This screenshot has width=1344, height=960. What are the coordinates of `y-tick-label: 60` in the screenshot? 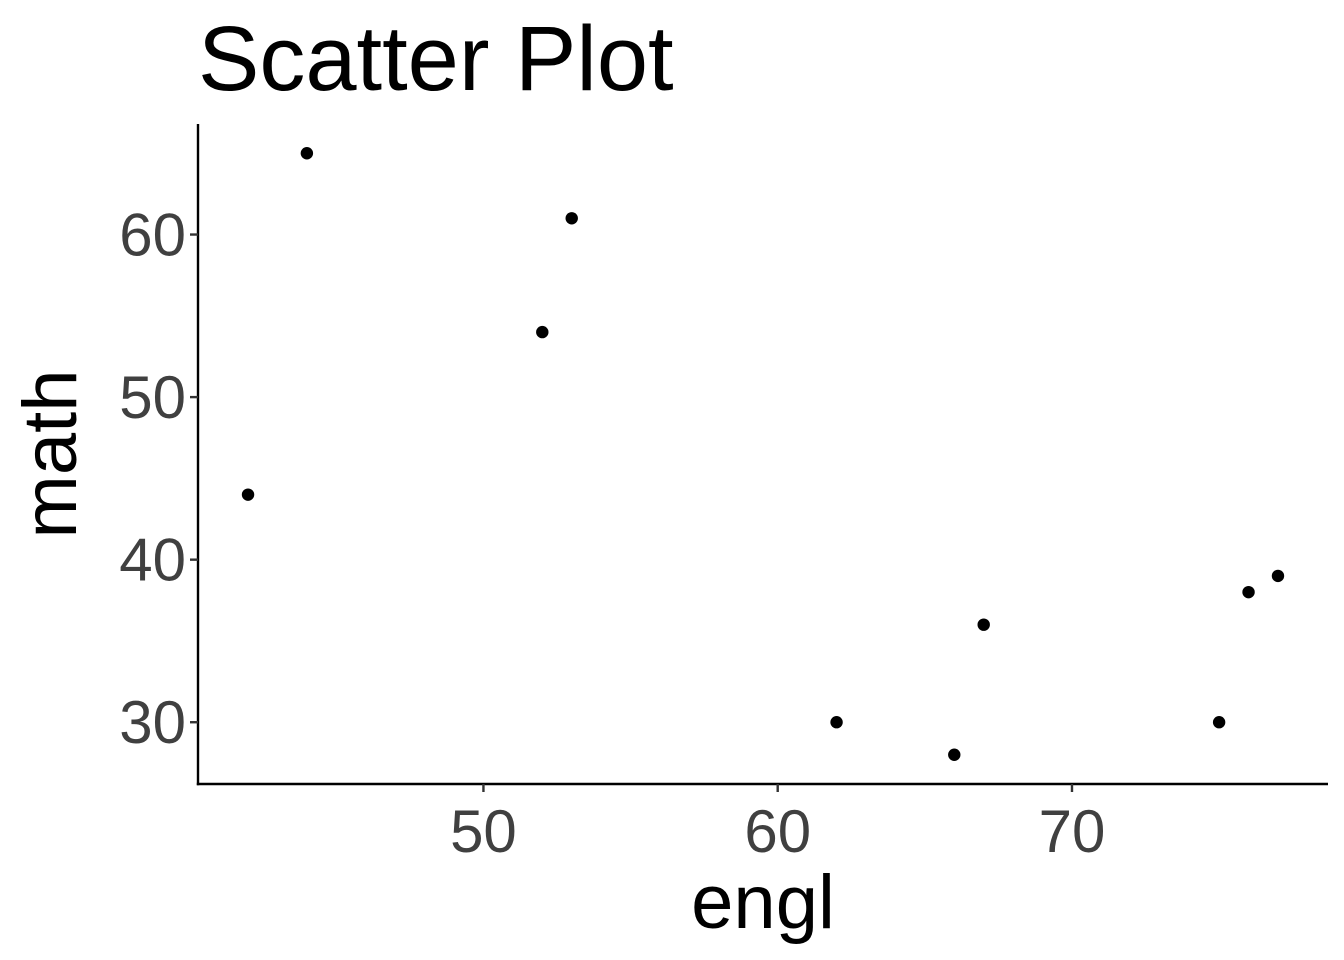 It's located at (152, 235).